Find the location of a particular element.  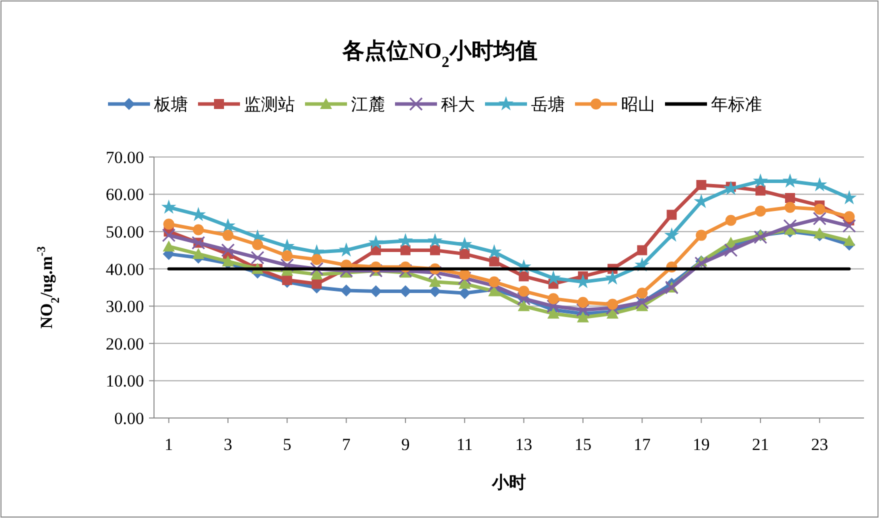

legend-label: 板塘 is located at coordinates (170, 104).